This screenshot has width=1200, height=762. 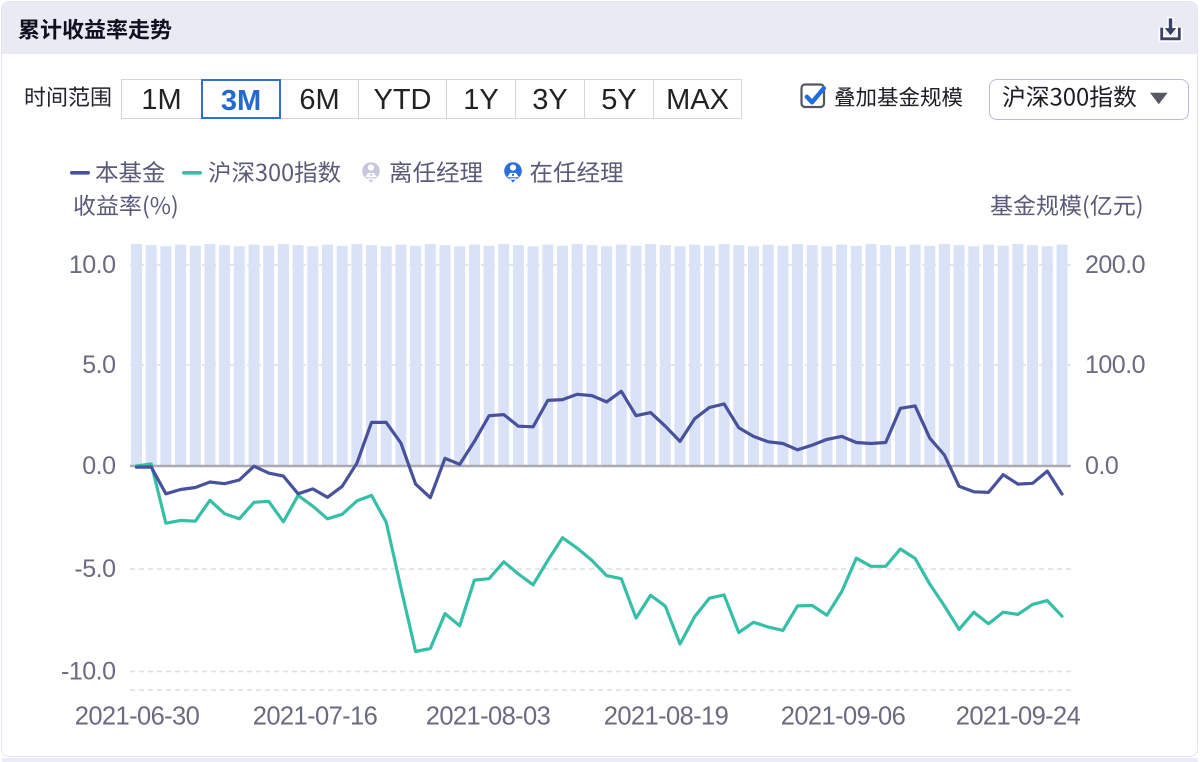 I want to click on svg-text: 2021-09-24, so click(x=1018, y=717).